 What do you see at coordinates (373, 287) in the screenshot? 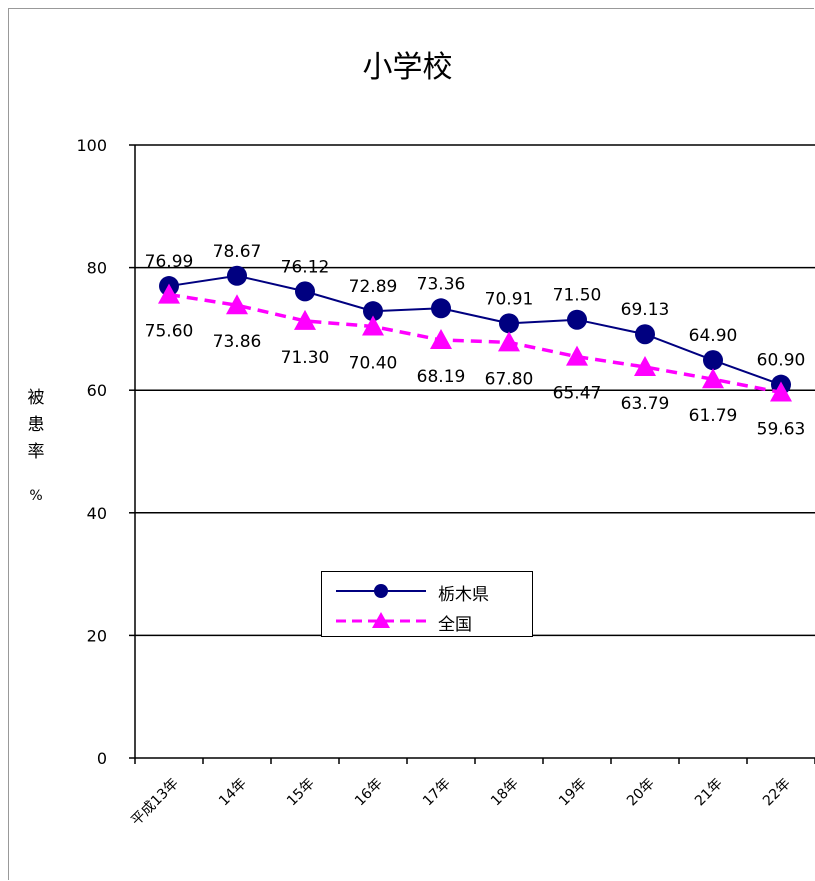
I see `data-label-0: 72.89` at bounding box center [373, 287].